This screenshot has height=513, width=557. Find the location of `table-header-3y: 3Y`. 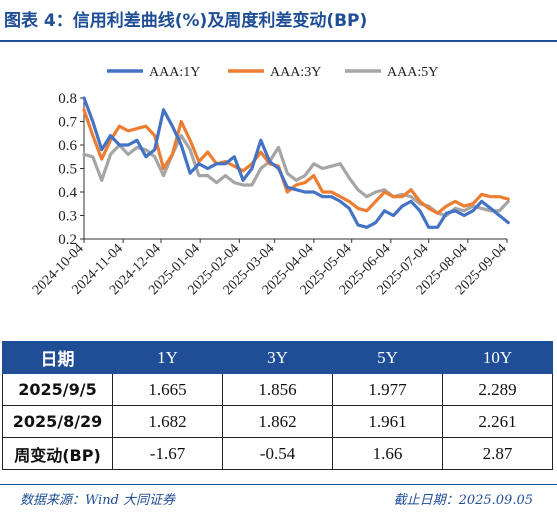

table-header-3y: 3Y is located at coordinates (277, 357).